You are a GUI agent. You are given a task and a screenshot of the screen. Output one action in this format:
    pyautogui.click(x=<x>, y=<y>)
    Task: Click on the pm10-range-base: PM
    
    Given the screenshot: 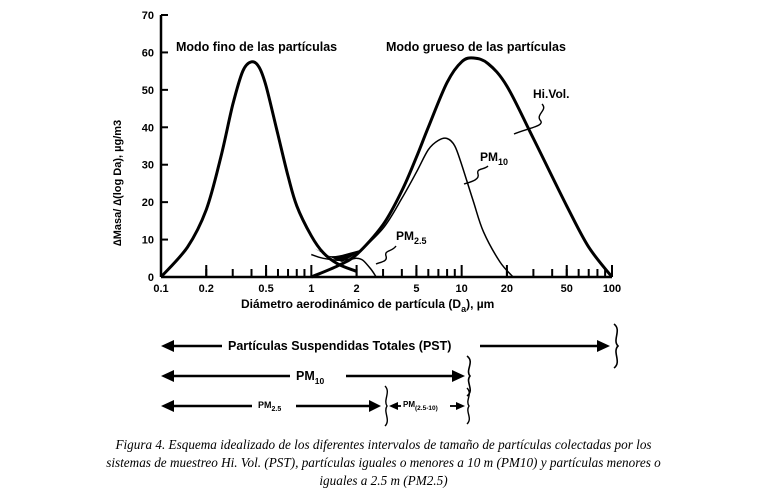 What is the action you would take?
    pyautogui.click(x=305, y=376)
    